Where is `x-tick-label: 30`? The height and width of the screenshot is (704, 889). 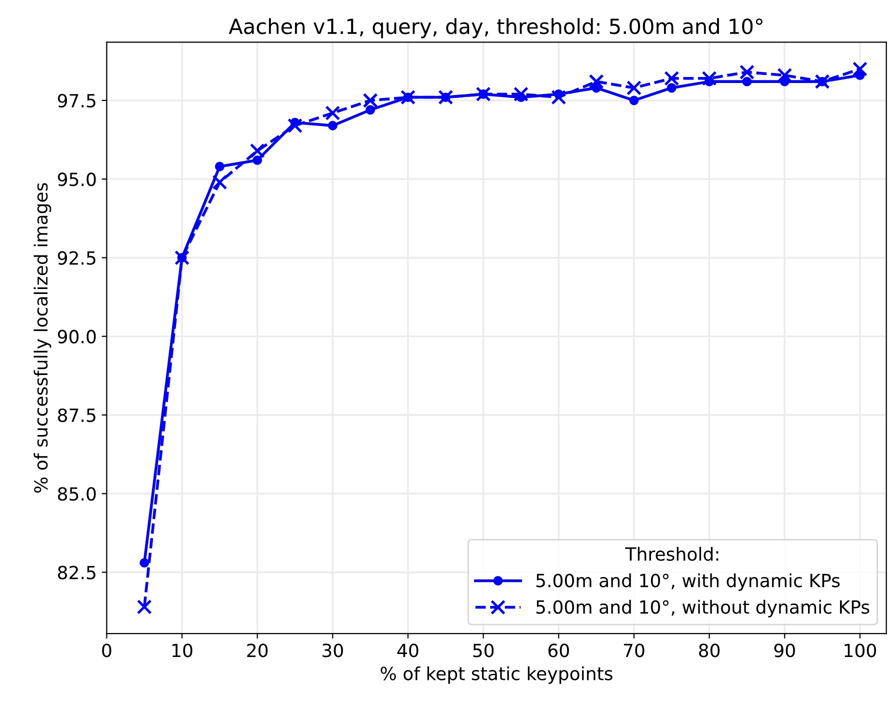
x-tick-label: 30 is located at coordinates (332, 651).